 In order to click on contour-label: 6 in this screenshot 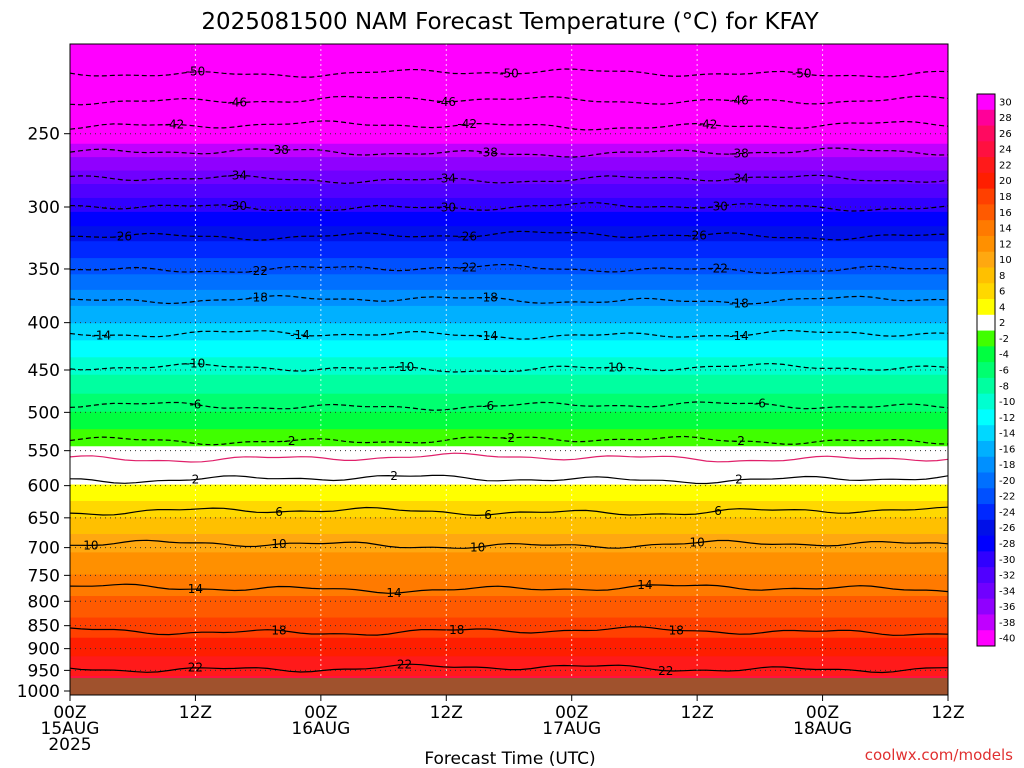, I will do `click(279, 512)`.